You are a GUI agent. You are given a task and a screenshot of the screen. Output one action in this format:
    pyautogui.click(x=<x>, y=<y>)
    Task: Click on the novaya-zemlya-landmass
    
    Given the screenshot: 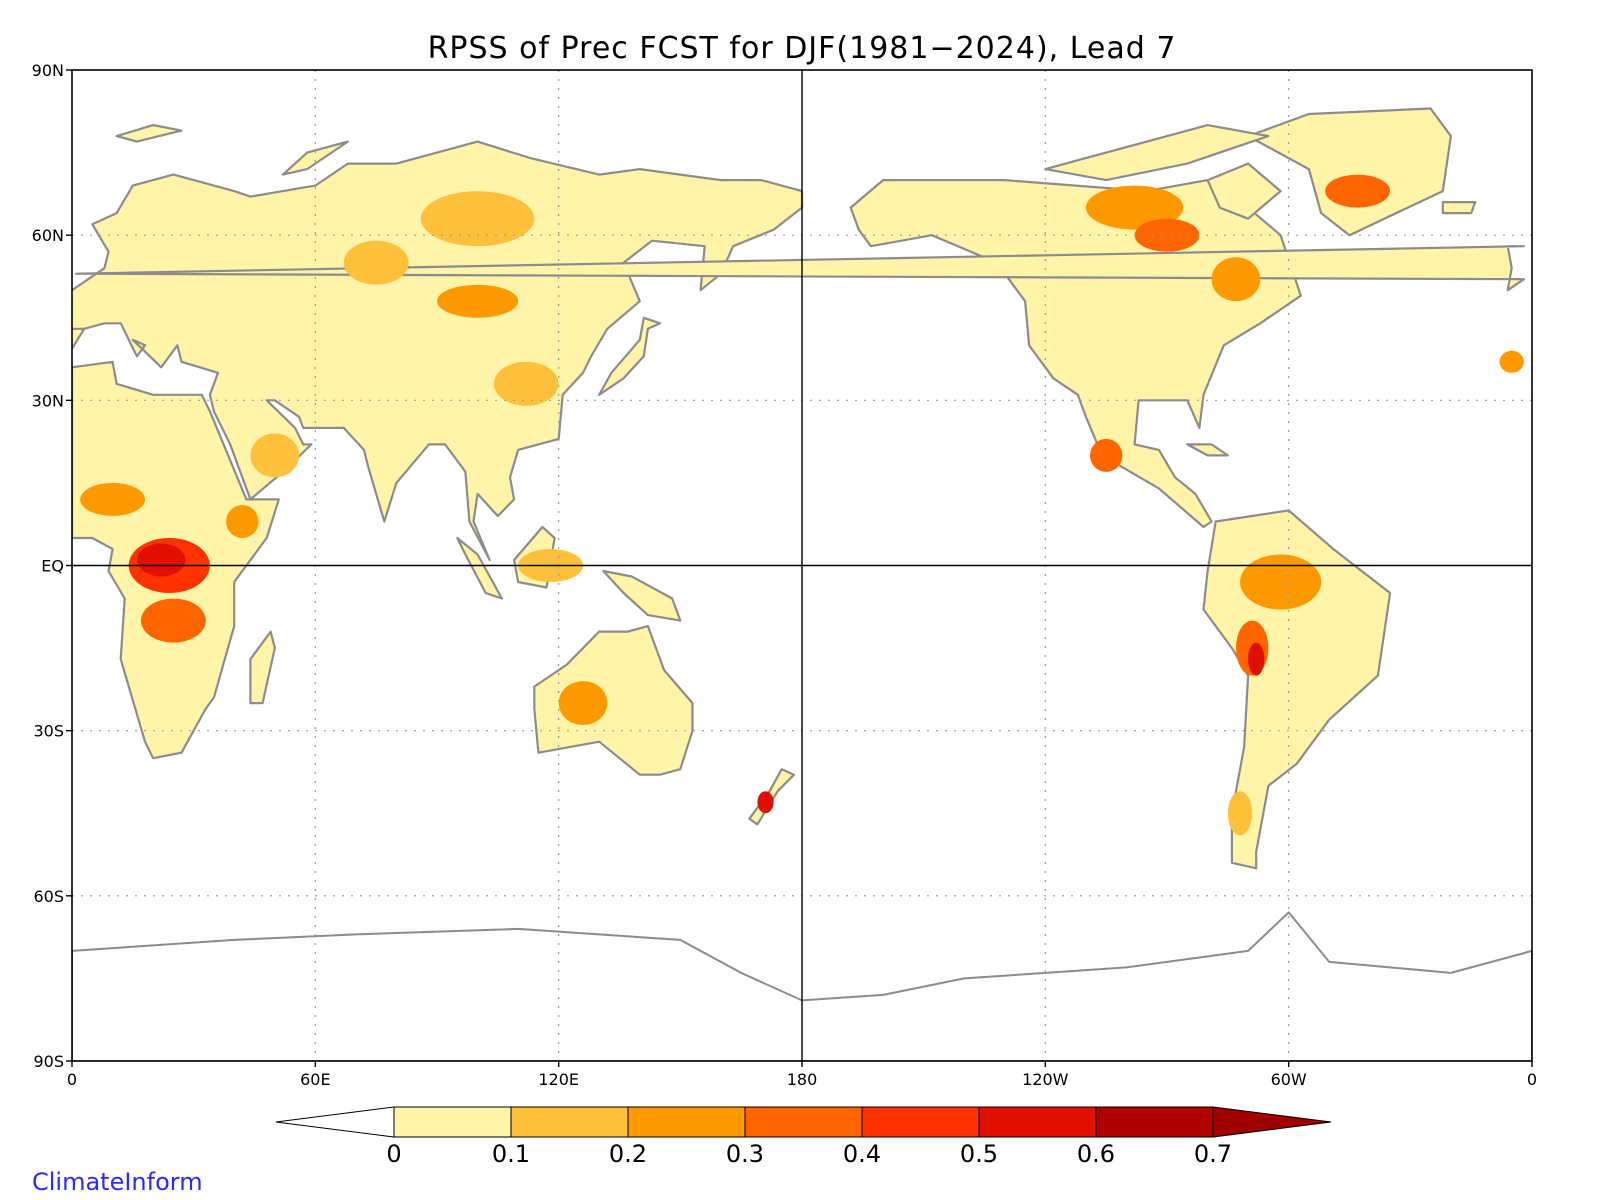 What is the action you would take?
    pyautogui.click(x=315, y=158)
    